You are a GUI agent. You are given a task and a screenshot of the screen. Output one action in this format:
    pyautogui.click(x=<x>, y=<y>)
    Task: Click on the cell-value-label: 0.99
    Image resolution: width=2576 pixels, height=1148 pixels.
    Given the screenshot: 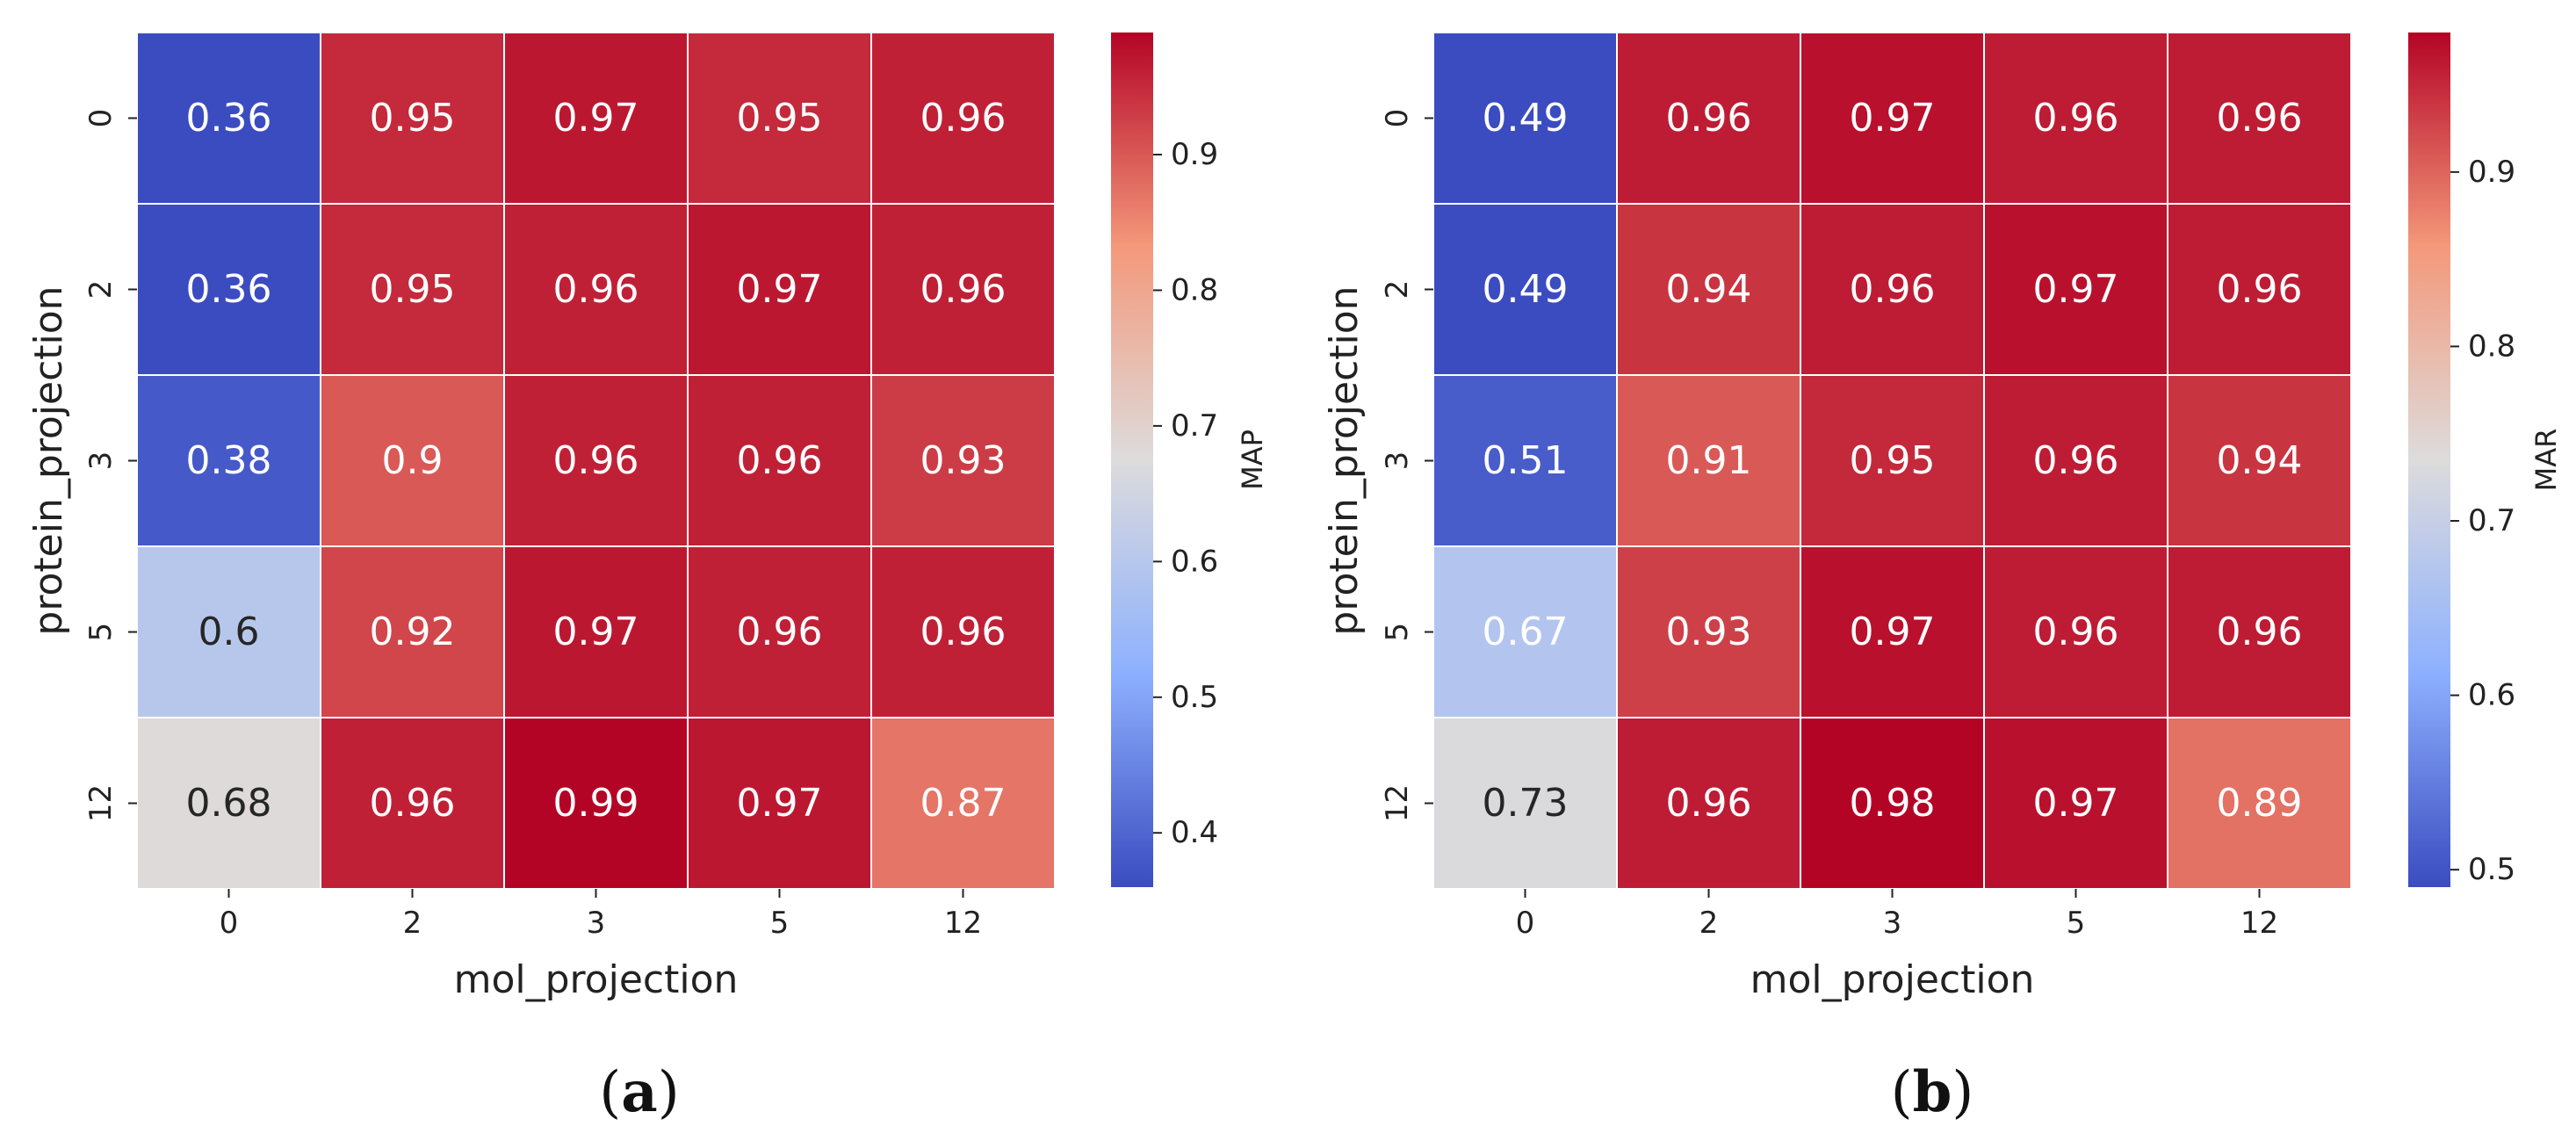 What is the action you would take?
    pyautogui.click(x=596, y=803)
    